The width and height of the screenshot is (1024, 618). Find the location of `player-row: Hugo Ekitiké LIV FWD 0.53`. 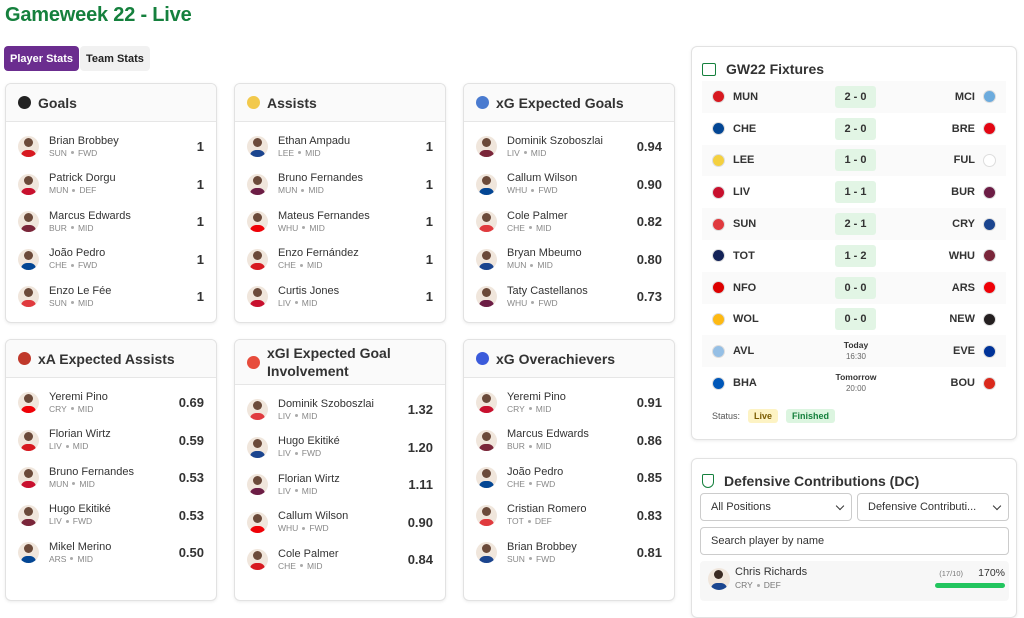

player-row: Hugo Ekitiké LIV FWD 0.53 is located at coordinates (111, 516).